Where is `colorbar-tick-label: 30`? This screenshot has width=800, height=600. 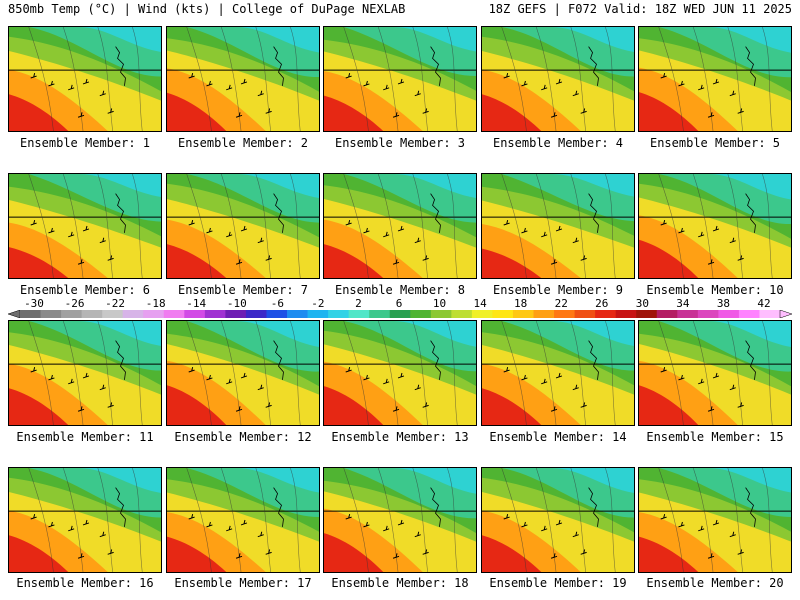 colorbar-tick-label: 30 is located at coordinates (642, 303).